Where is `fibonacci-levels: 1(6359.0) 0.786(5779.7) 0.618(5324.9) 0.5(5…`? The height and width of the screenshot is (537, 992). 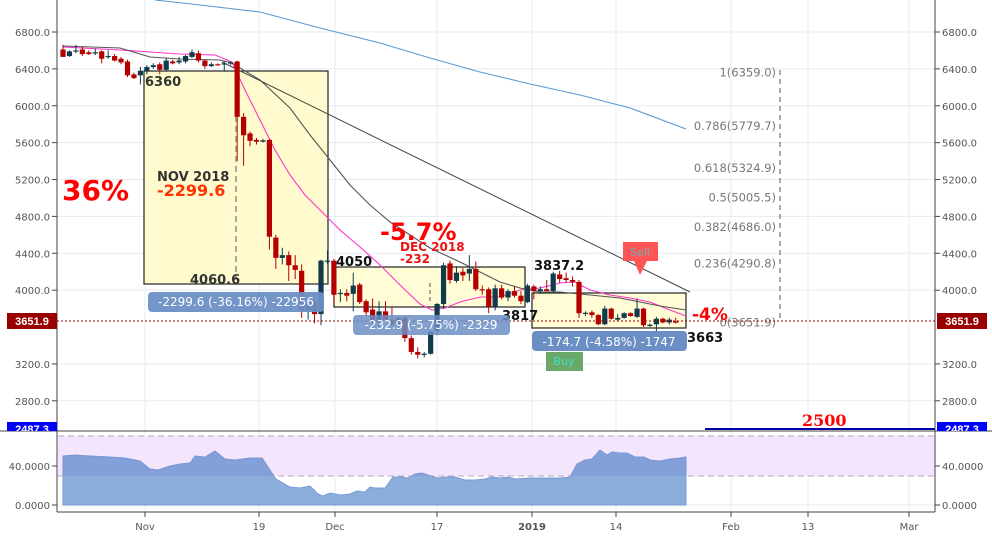
fibonacci-levels: 1(6359.0) 0.786(5779.7) 0.618(5324.9) 0.5(5… is located at coordinates (735, 198).